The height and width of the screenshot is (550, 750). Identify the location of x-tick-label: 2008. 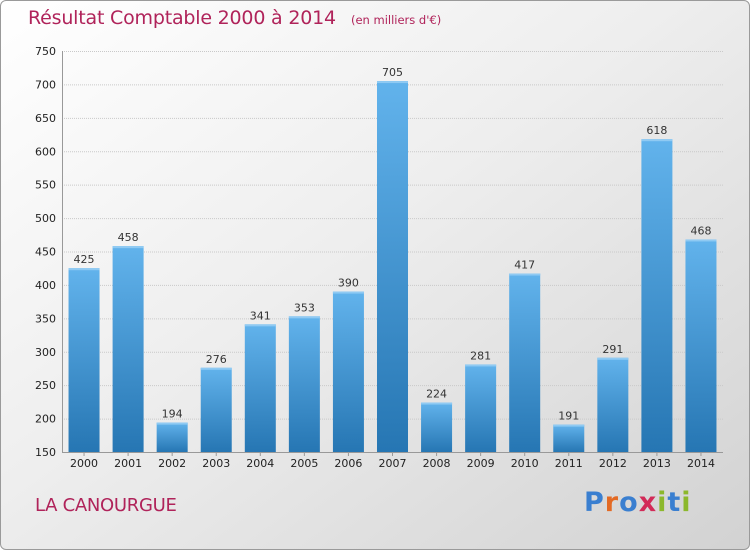
(437, 463).